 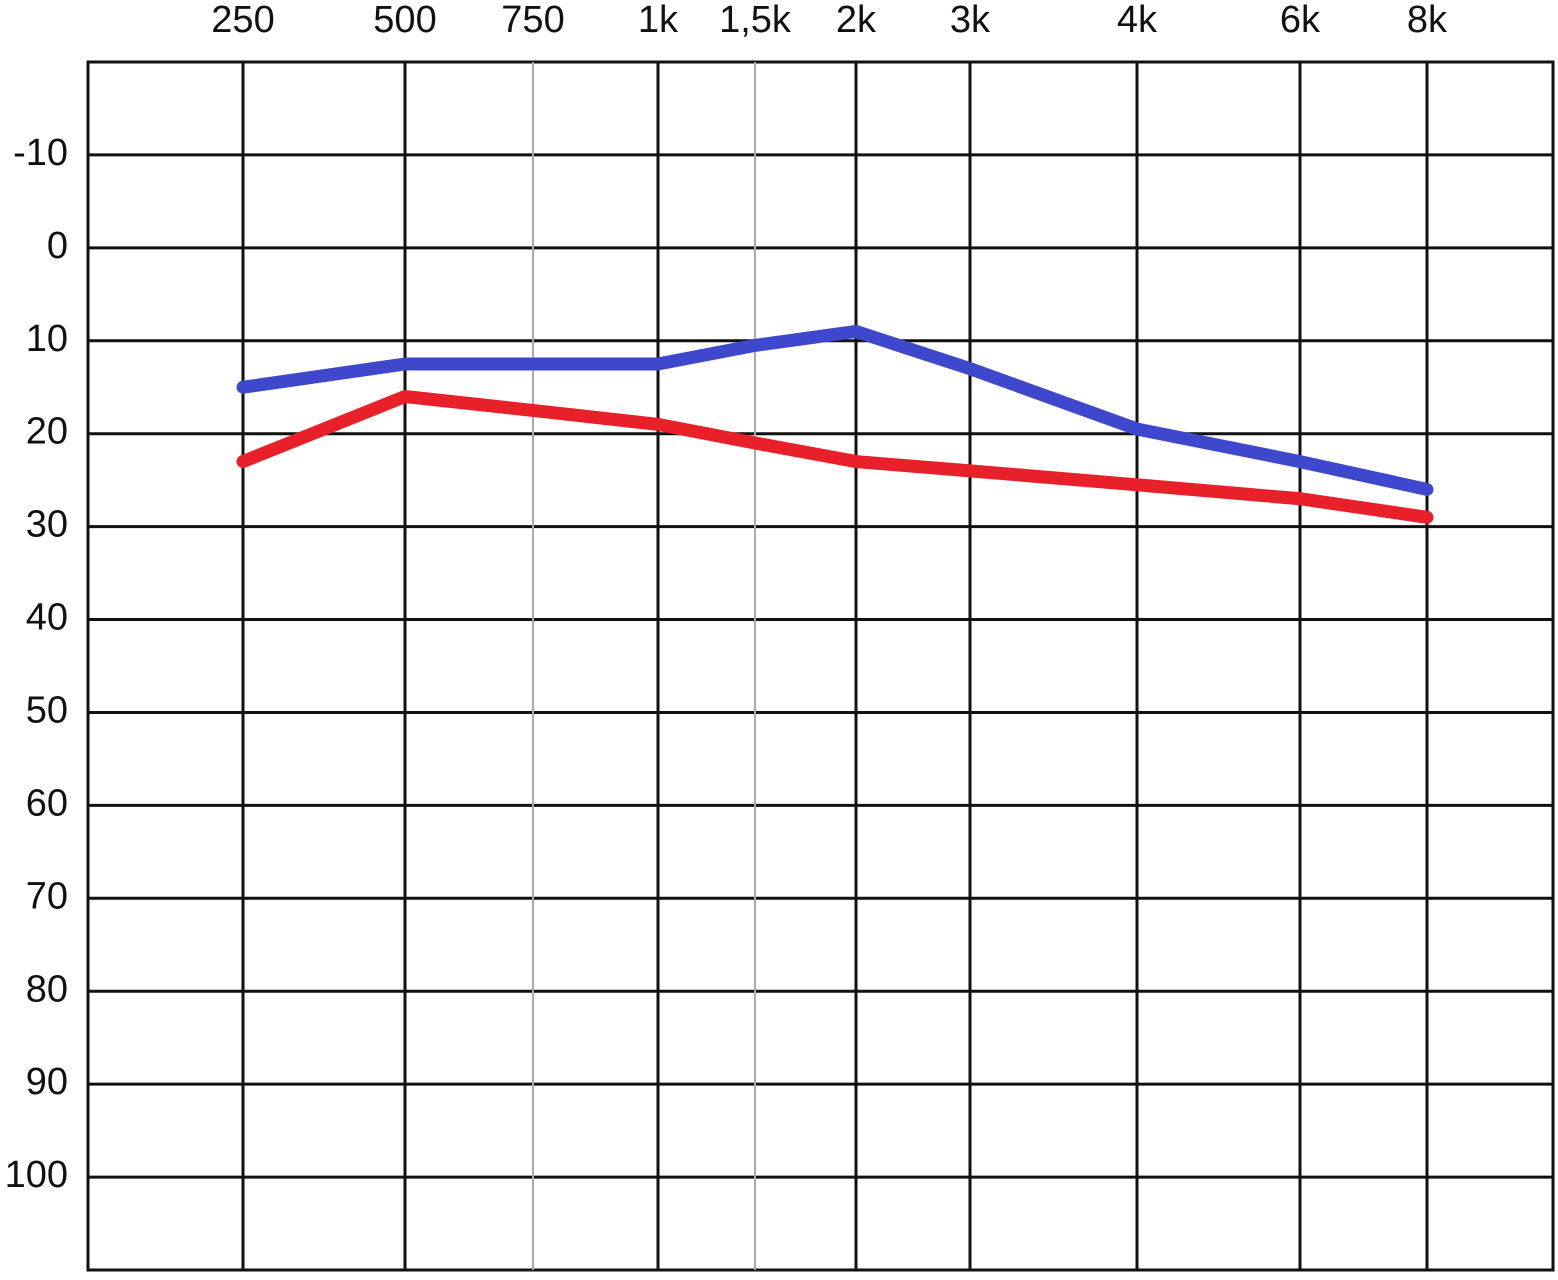 I want to click on y-tick-label: 20, so click(x=47, y=432).